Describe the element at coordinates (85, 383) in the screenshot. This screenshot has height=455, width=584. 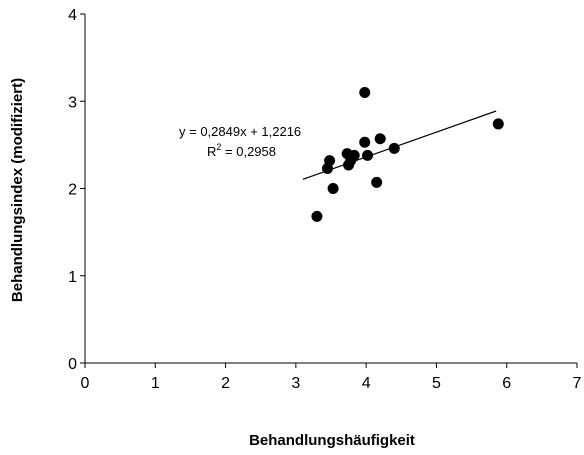
I see `x-tick-label: 0` at that location.